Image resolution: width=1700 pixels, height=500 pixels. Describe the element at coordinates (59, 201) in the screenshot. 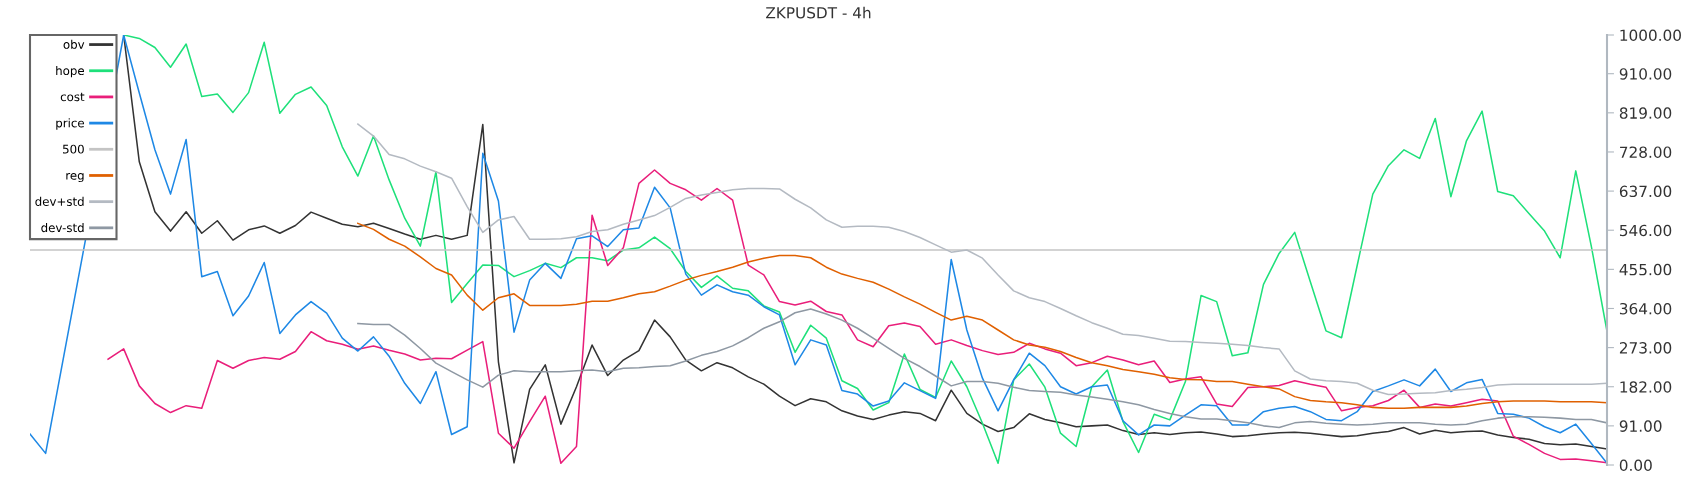

I see `legend-label: dev+std` at that location.